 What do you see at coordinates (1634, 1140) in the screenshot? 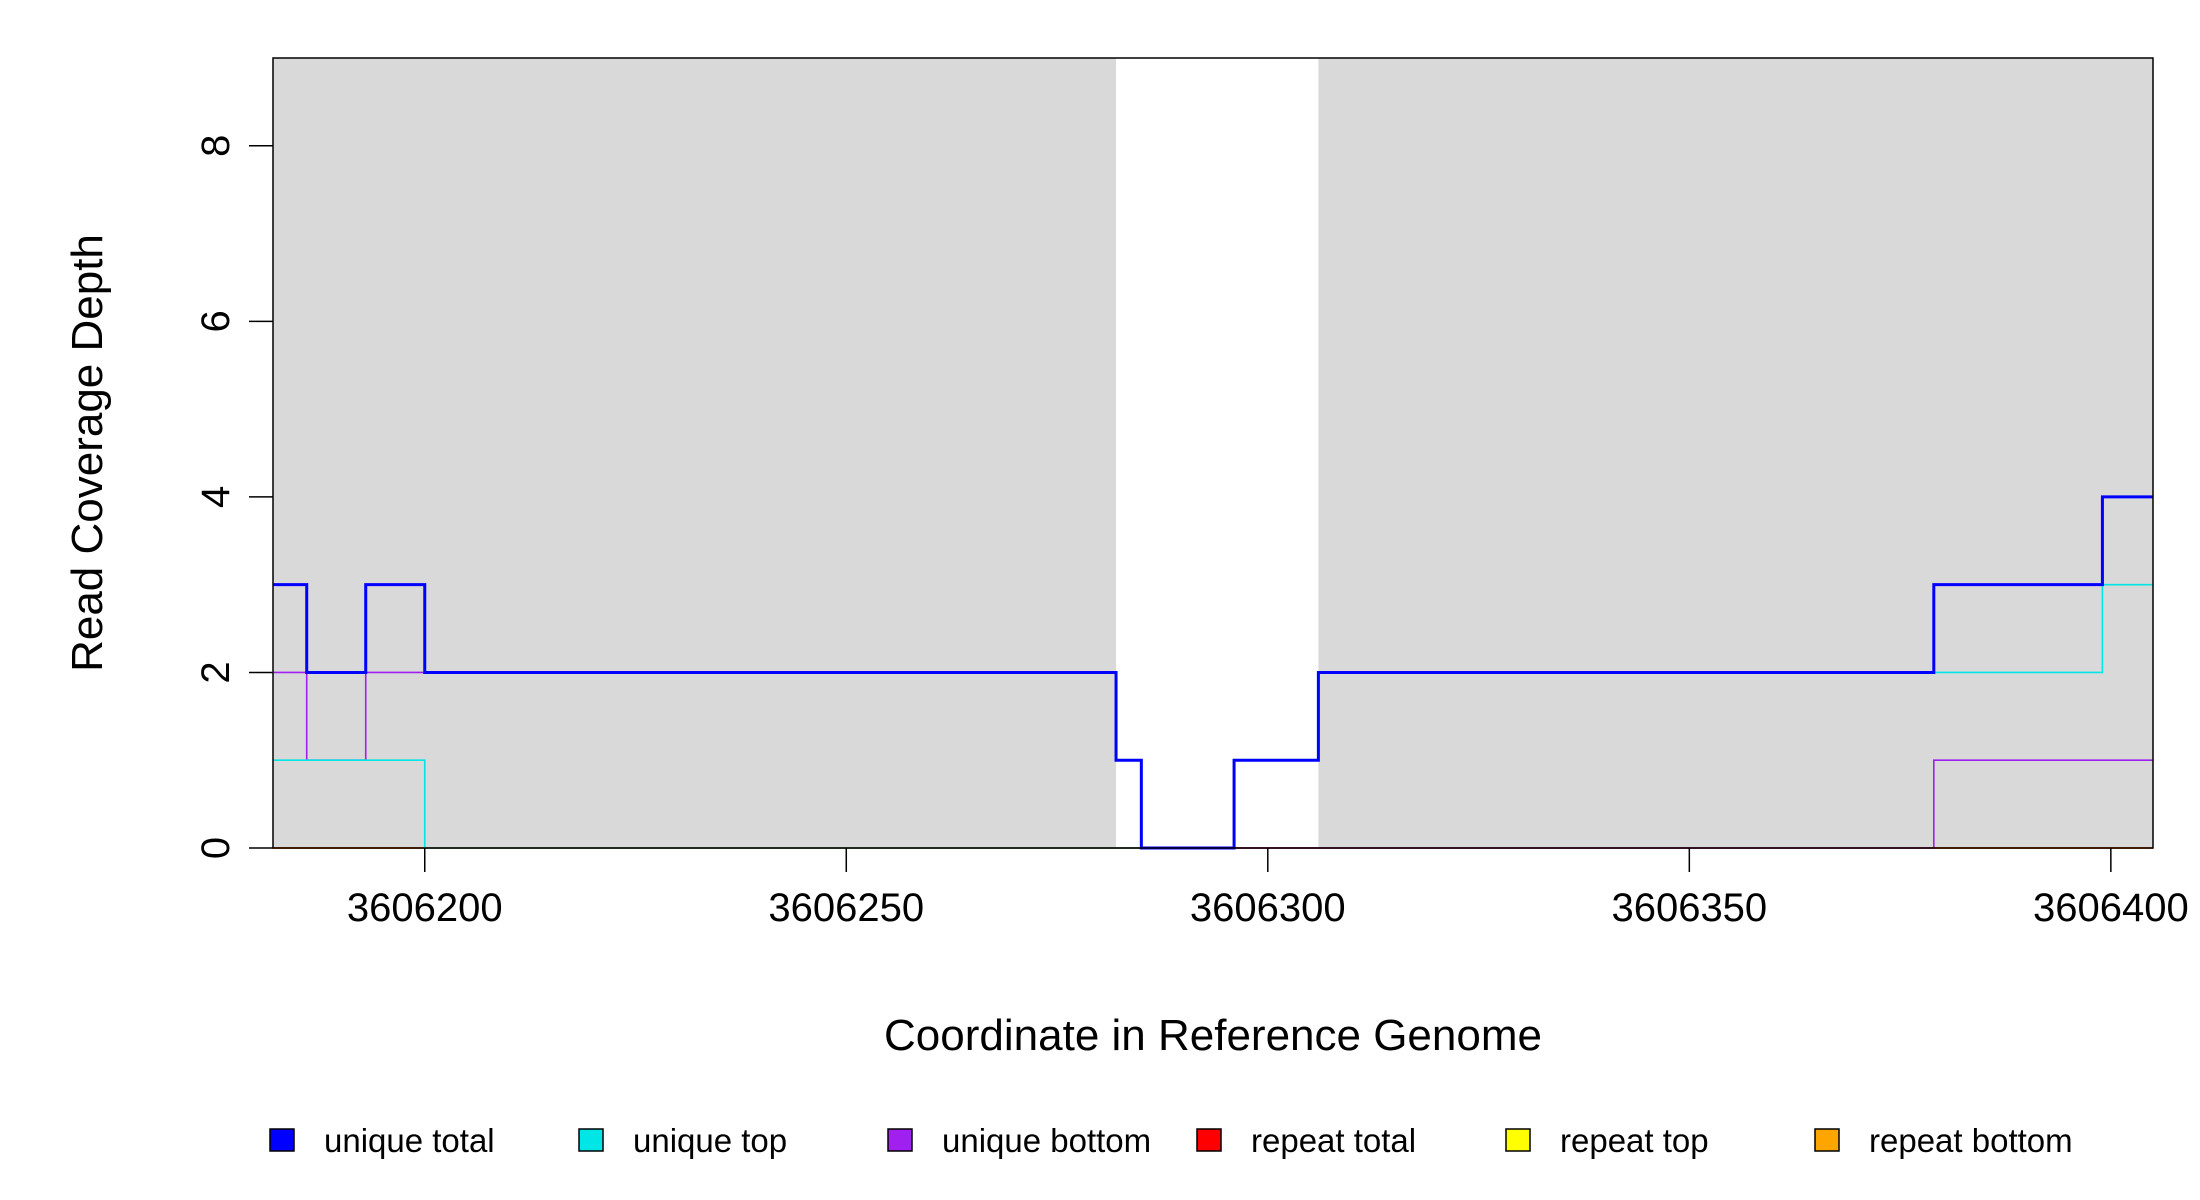
I see `legend-label: repeat top` at bounding box center [1634, 1140].